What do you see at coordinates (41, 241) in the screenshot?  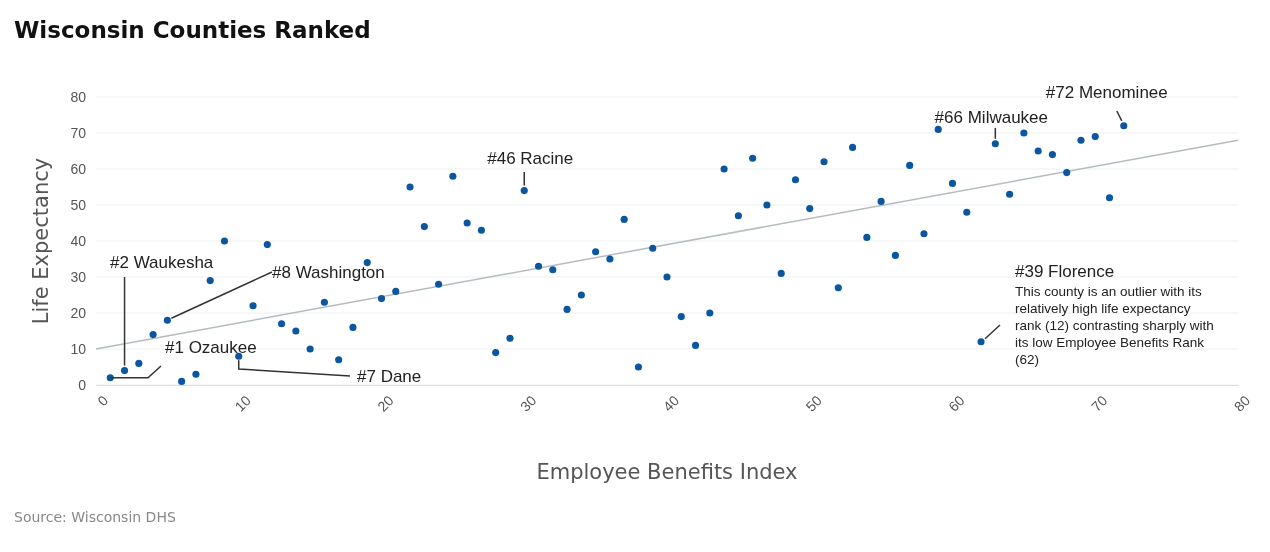 I see `y-axis-title: Life Expectancy` at bounding box center [41, 241].